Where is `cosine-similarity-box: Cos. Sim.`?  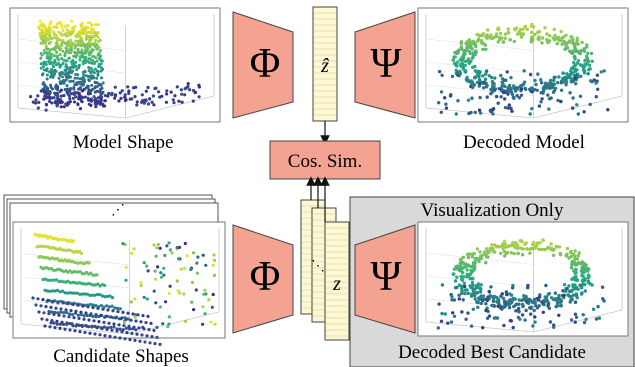
cosine-similarity-box: Cos. Sim. is located at coordinates (325, 160).